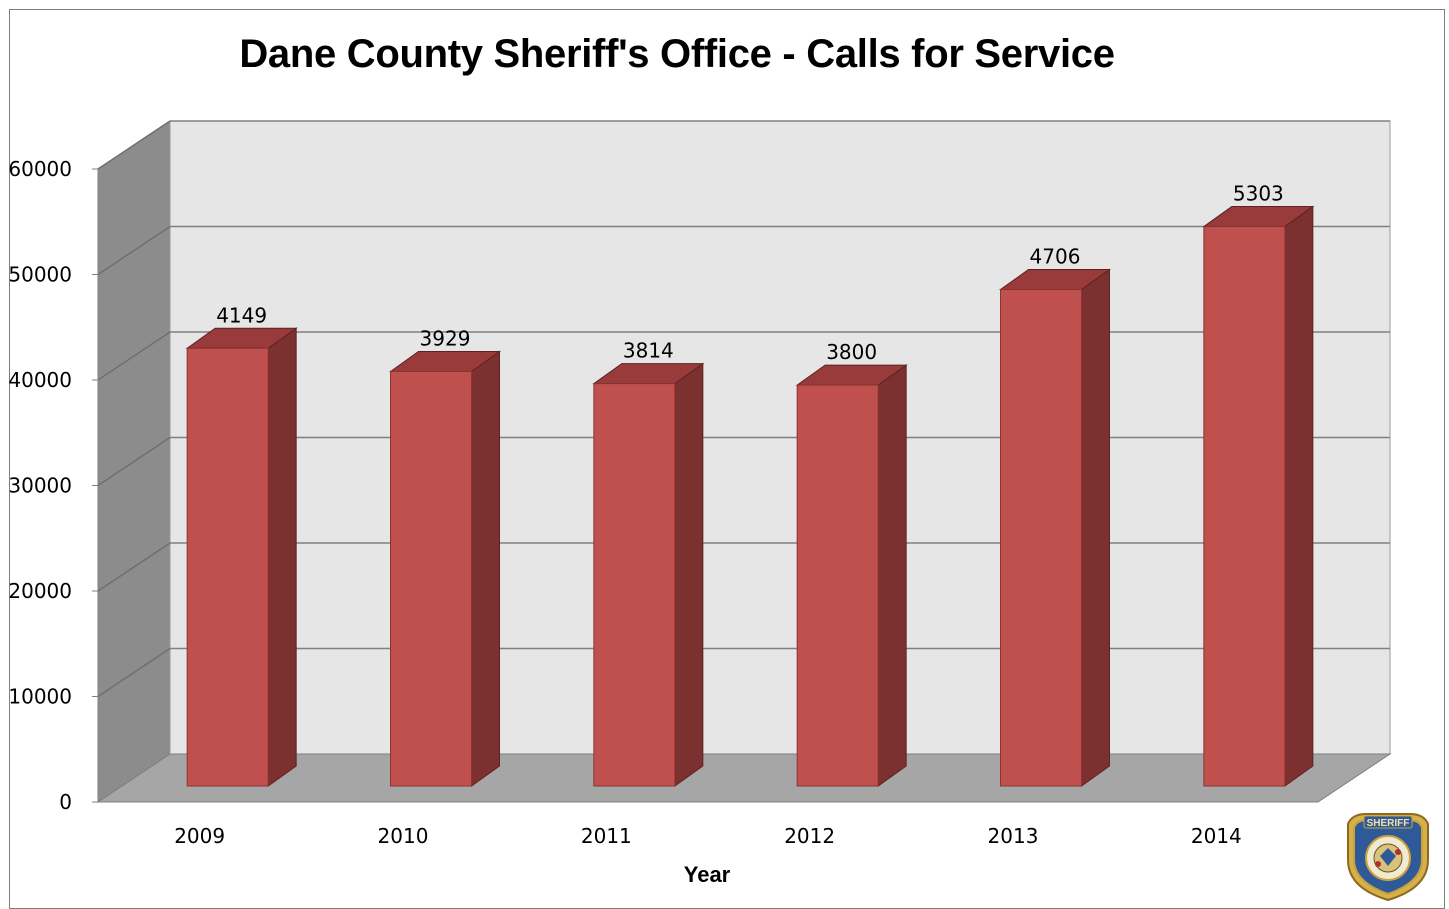  Describe the element at coordinates (40, 380) in the screenshot. I see `y-tick-label: 40000` at that location.